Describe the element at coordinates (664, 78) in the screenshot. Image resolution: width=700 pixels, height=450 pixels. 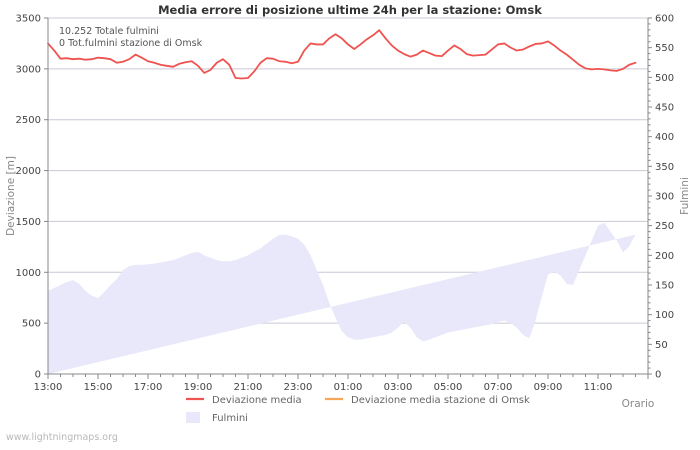
I see `tick-label-y-right: 500` at that location.